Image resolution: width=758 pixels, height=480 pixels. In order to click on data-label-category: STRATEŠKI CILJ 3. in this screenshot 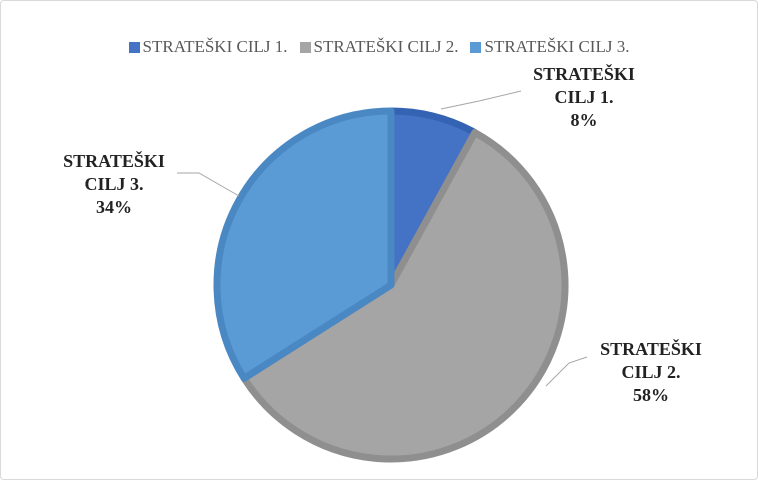, I will do `click(114, 172)`.